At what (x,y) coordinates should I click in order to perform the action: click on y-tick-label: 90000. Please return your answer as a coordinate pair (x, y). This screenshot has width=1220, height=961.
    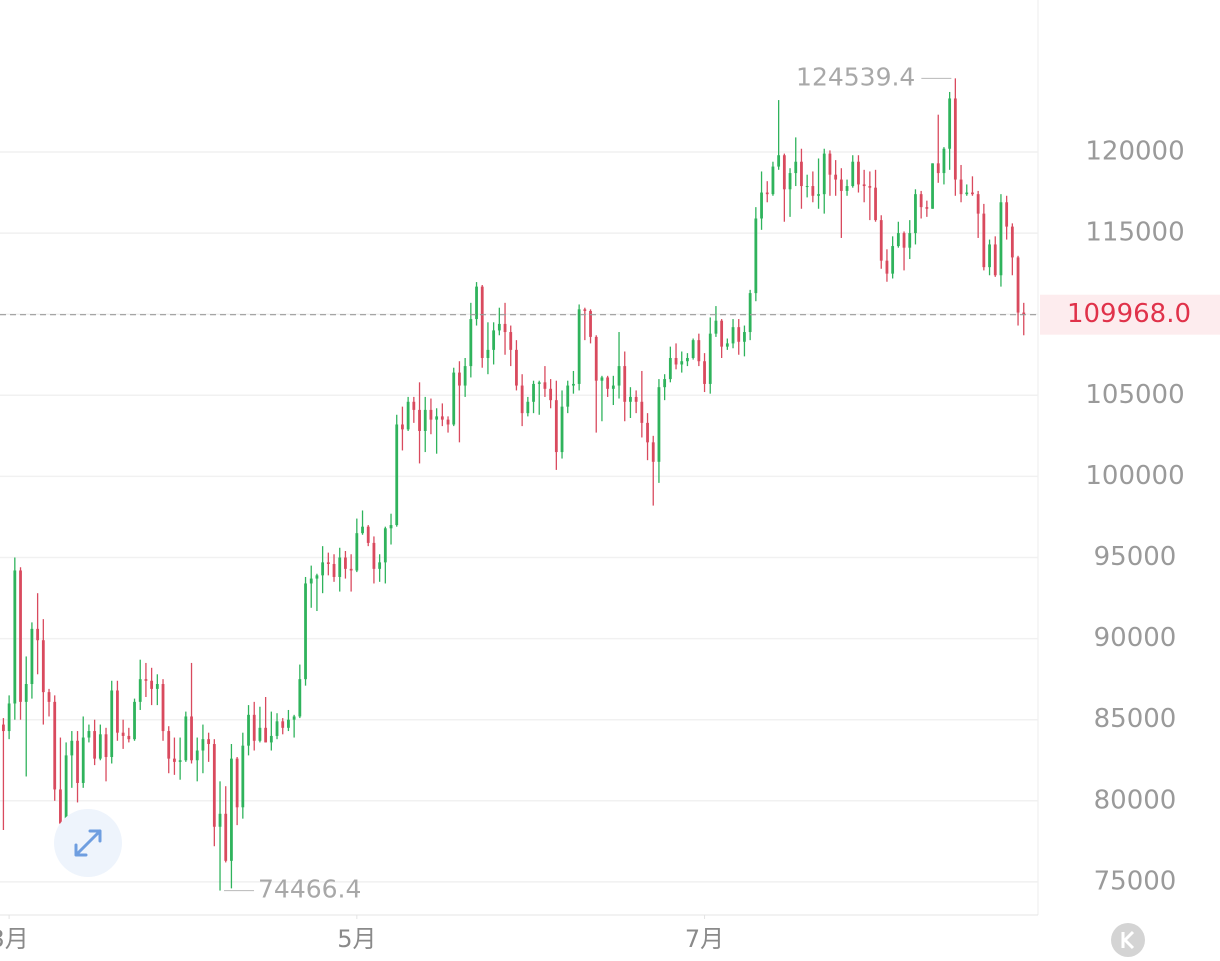
    Looking at the image, I should click on (1135, 638).